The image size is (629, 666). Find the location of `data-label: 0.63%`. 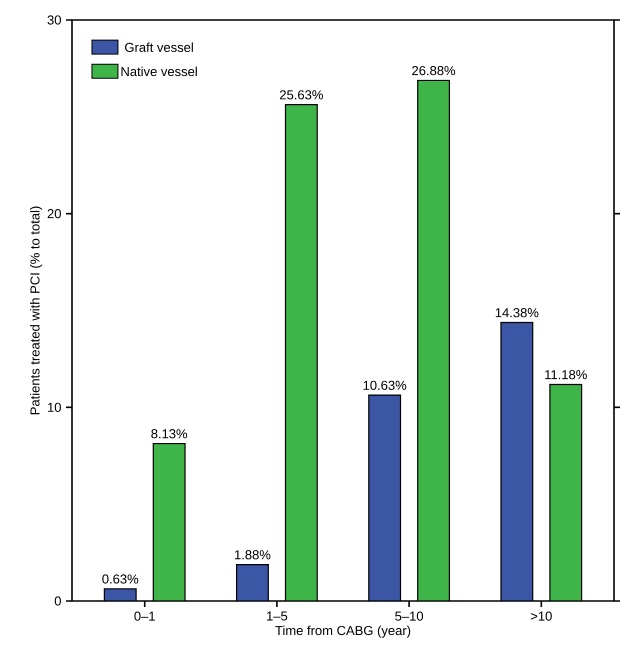

data-label: 0.63% is located at coordinates (120, 579).